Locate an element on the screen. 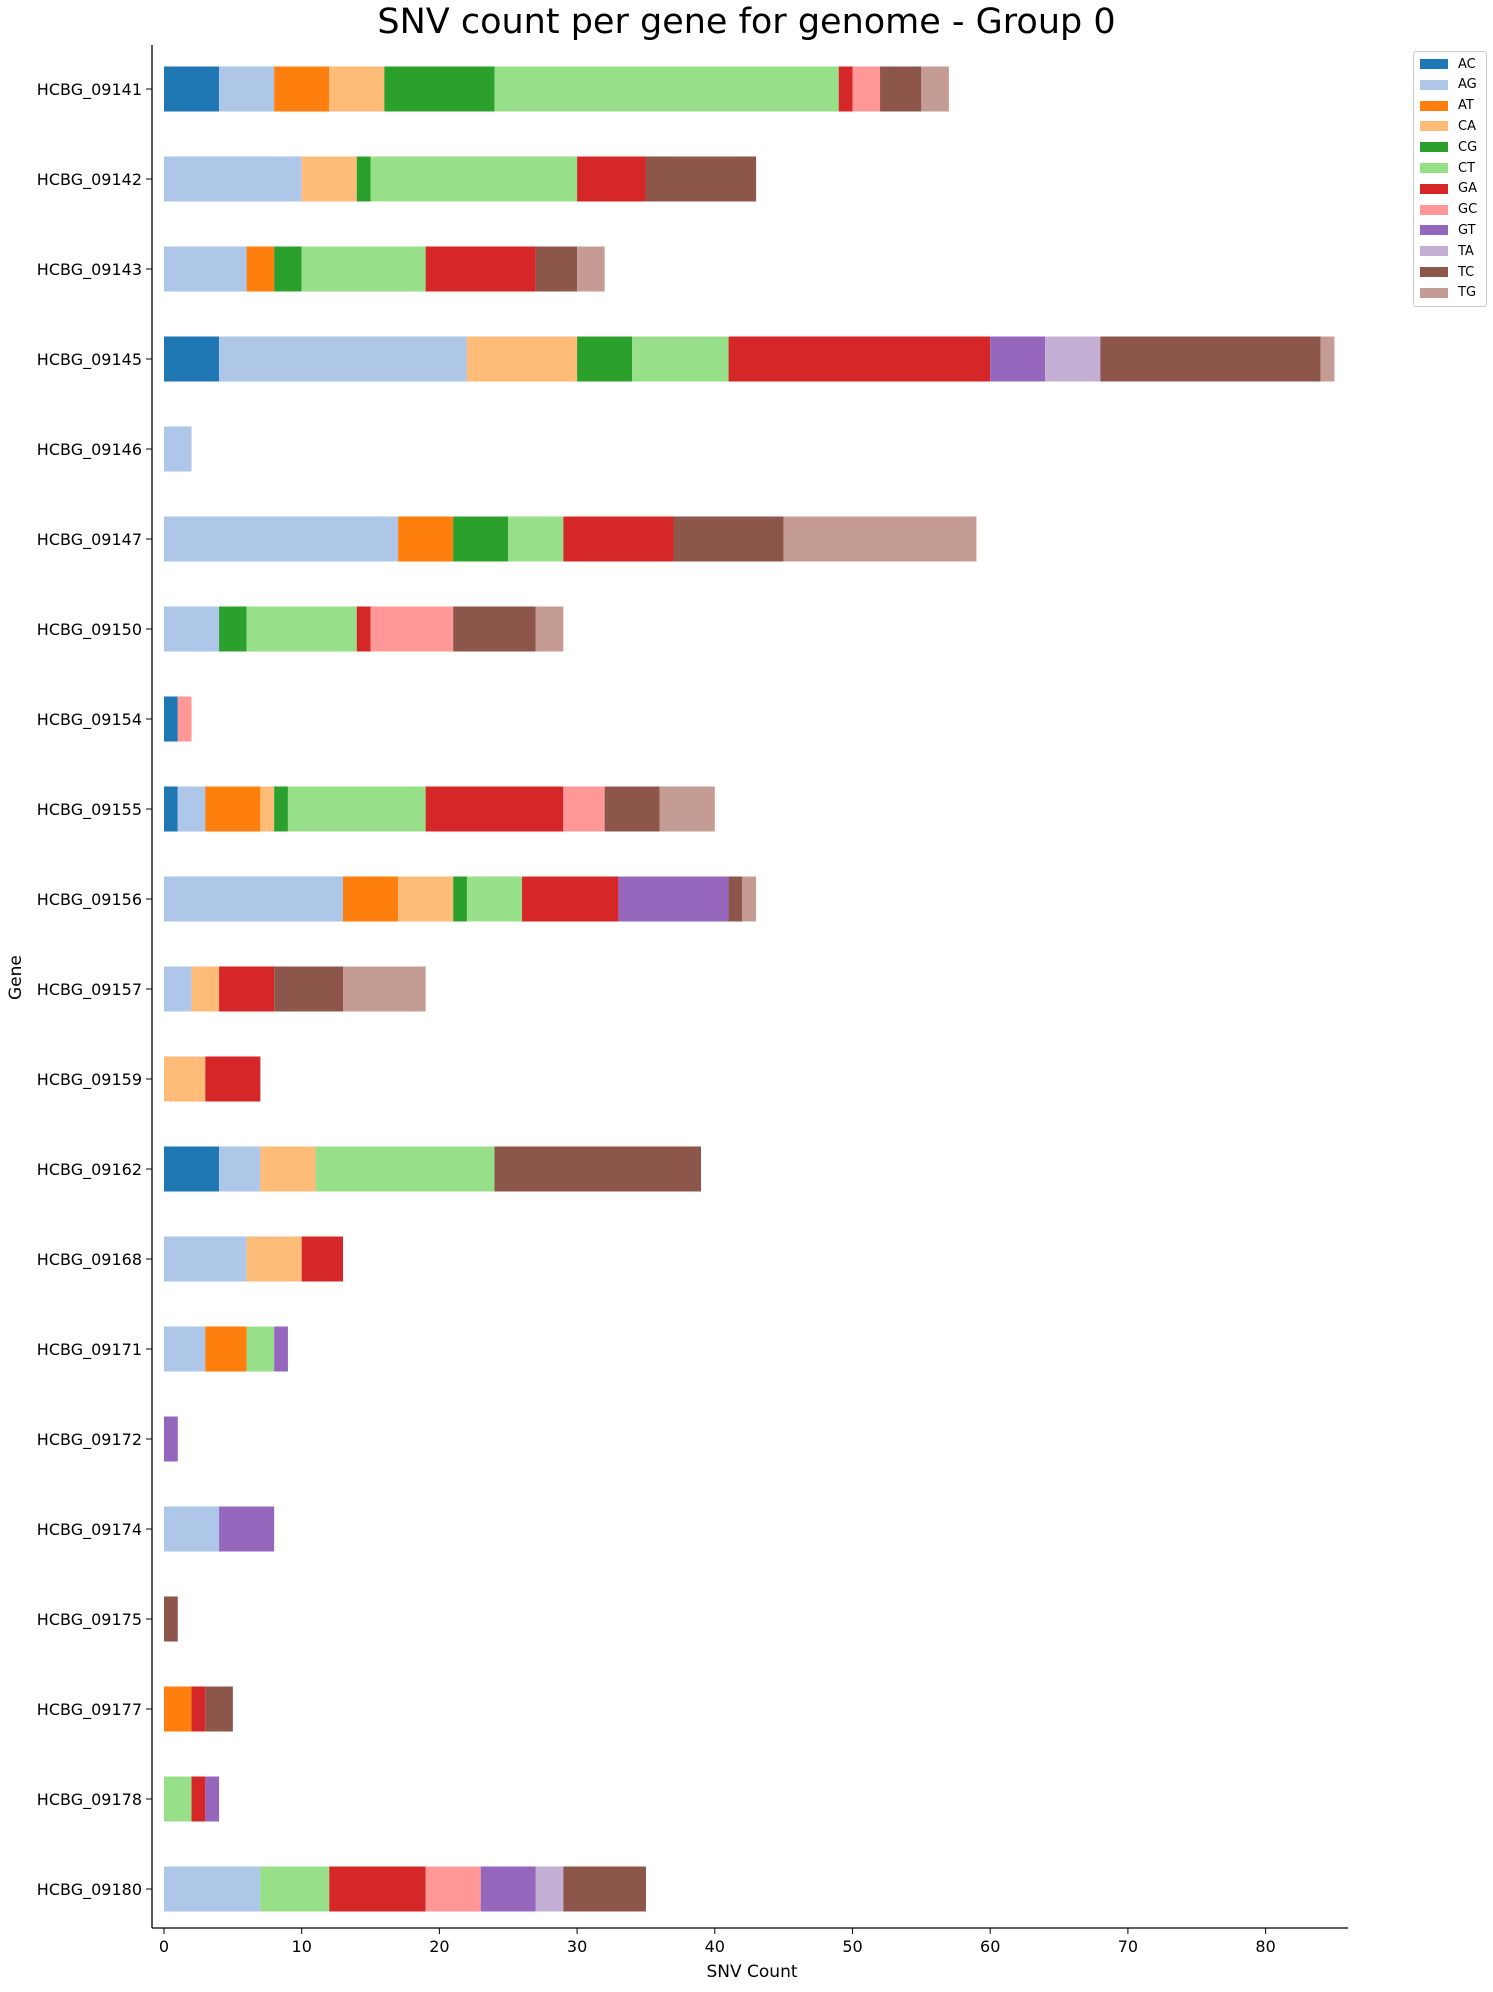 The height and width of the screenshot is (1992, 1493). y-tick-label: HCBG_09180 is located at coordinates (89, 1890).